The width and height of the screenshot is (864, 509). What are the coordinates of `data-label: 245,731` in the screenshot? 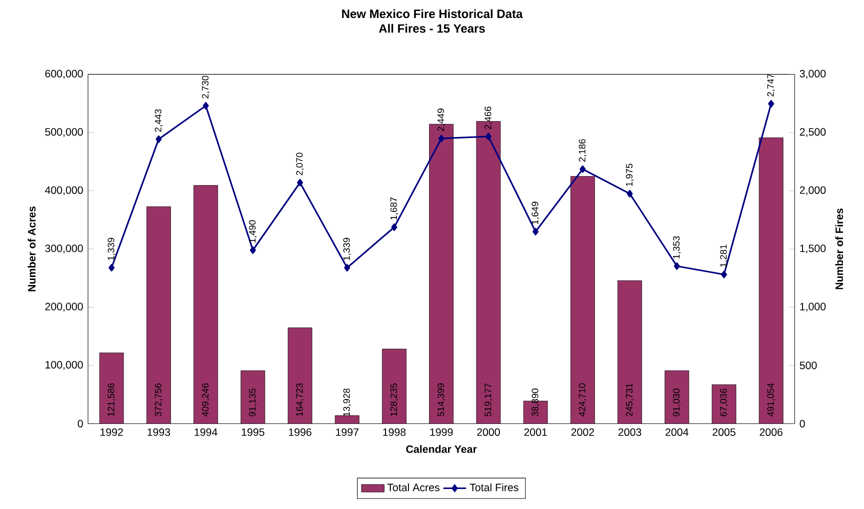 It's located at (630, 399).